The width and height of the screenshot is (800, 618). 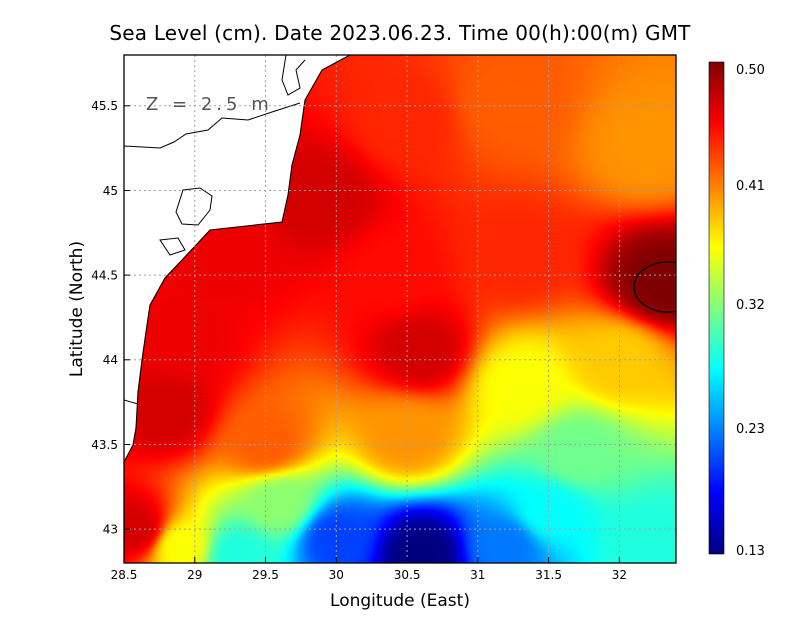 I want to click on y-tick-label: 44, so click(x=110, y=360).